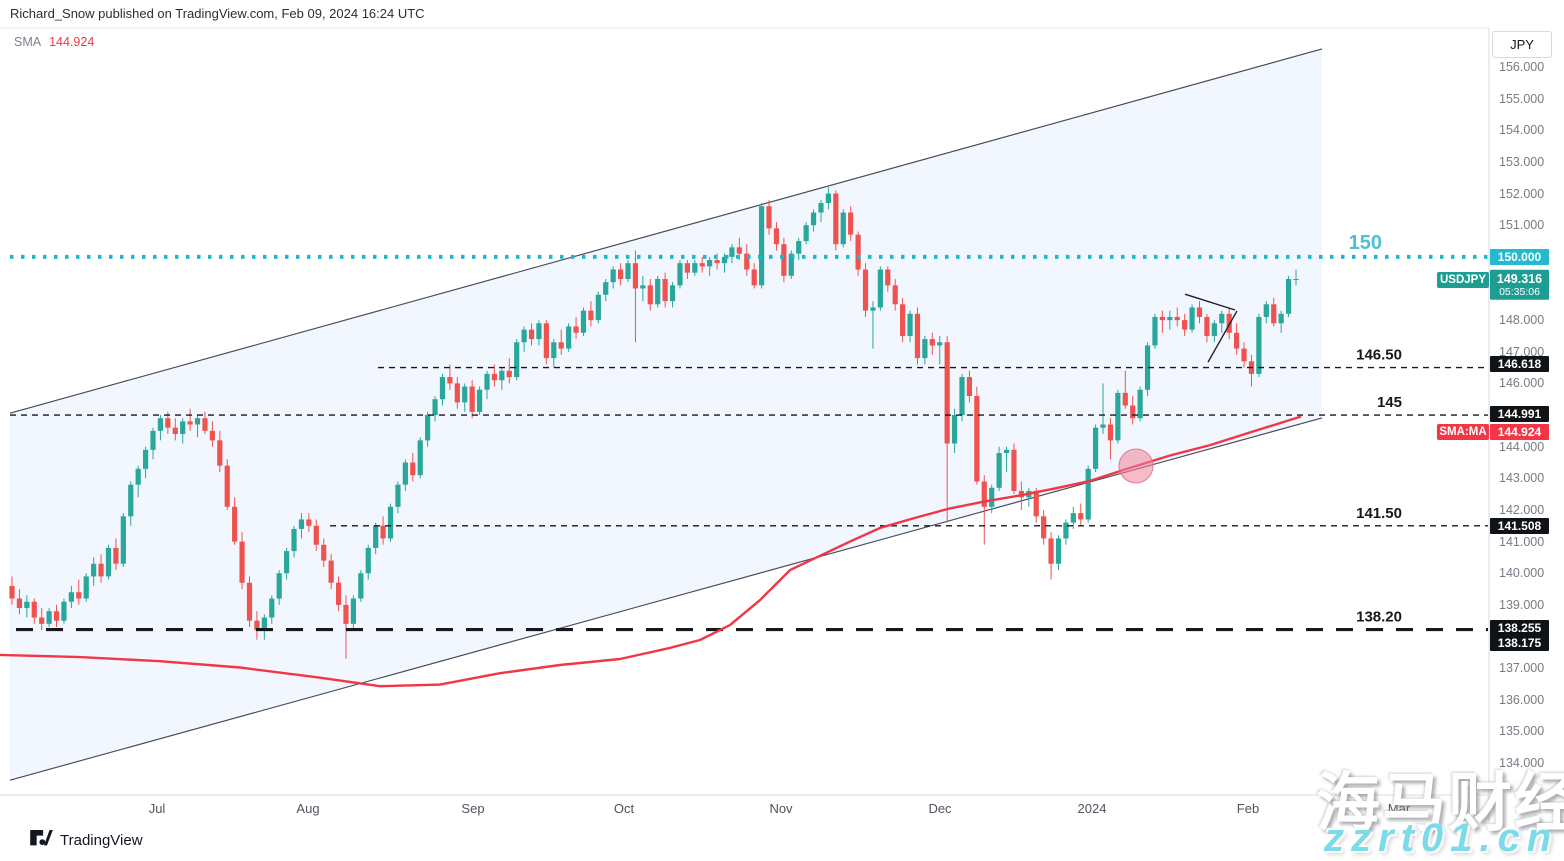 The image size is (1564, 861). Describe the element at coordinates (1522, 351) in the screenshot. I see `price-tick-147: 147.000` at that location.